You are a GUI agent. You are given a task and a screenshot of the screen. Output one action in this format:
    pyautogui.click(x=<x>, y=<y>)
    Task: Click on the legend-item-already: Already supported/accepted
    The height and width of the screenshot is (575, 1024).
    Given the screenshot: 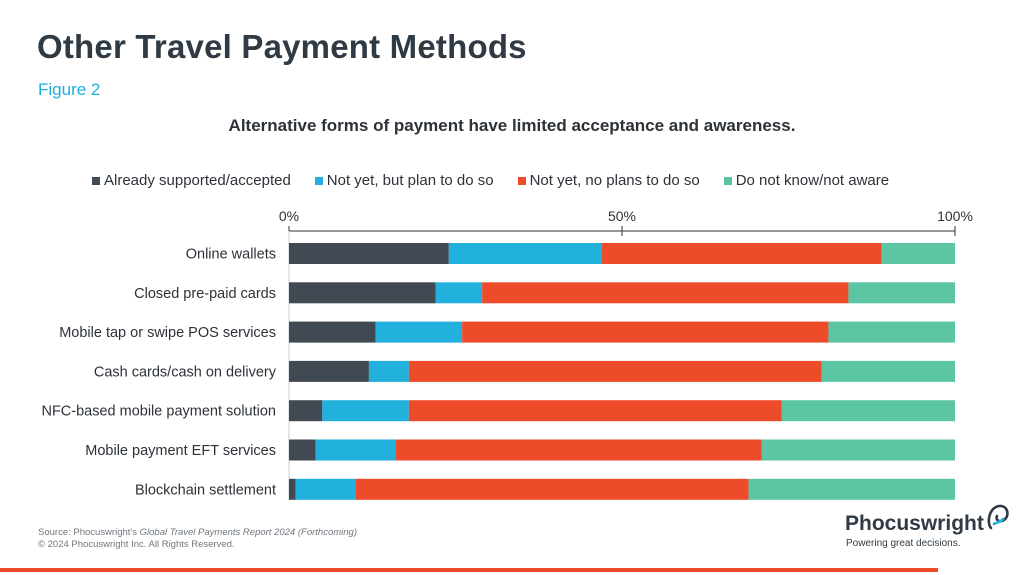 What is the action you would take?
    pyautogui.click(x=191, y=180)
    